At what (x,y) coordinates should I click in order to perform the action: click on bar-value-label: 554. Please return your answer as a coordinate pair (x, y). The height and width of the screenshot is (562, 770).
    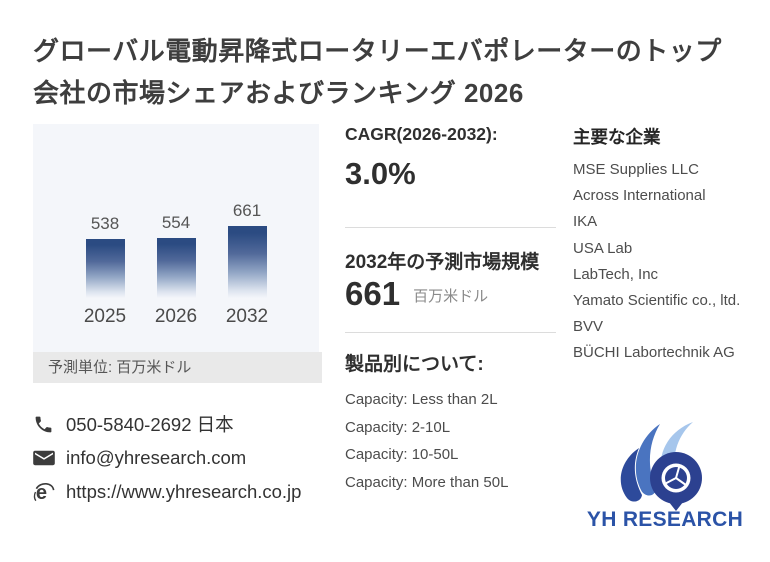
    Looking at the image, I should click on (176, 222).